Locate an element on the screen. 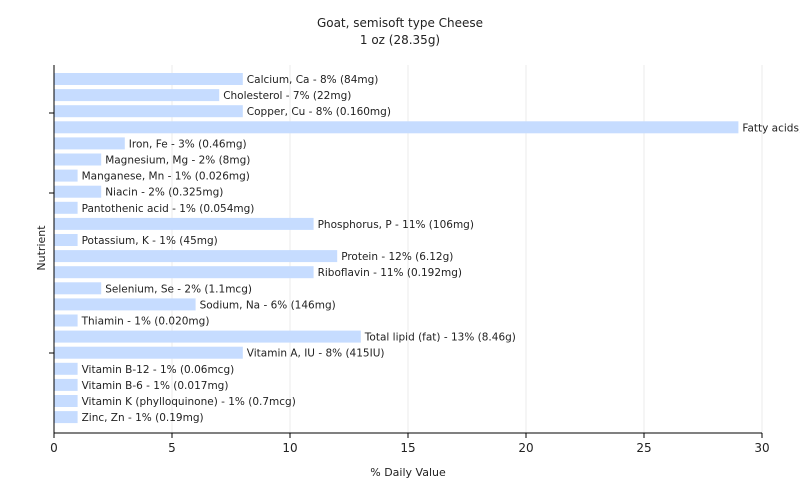  bar-label: Cholesterol - 7% (22mg) is located at coordinates (287, 96).